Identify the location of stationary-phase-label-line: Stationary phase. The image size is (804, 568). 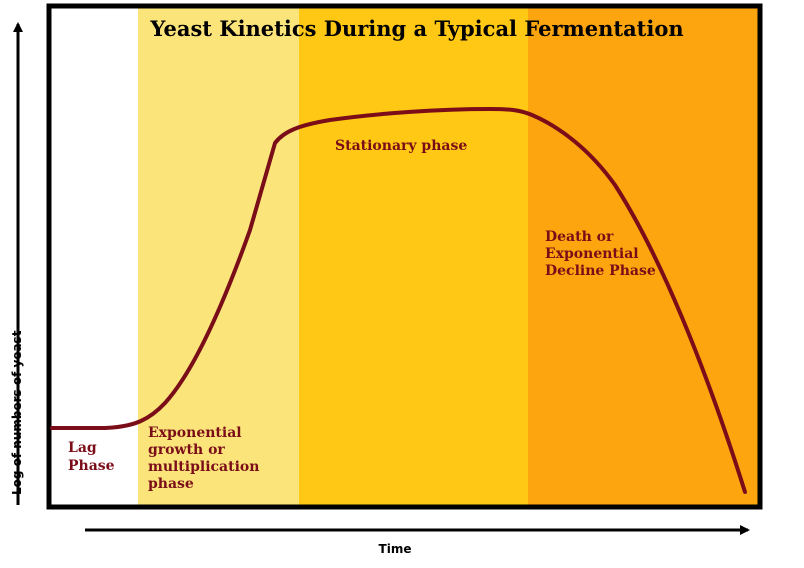
(401, 146).